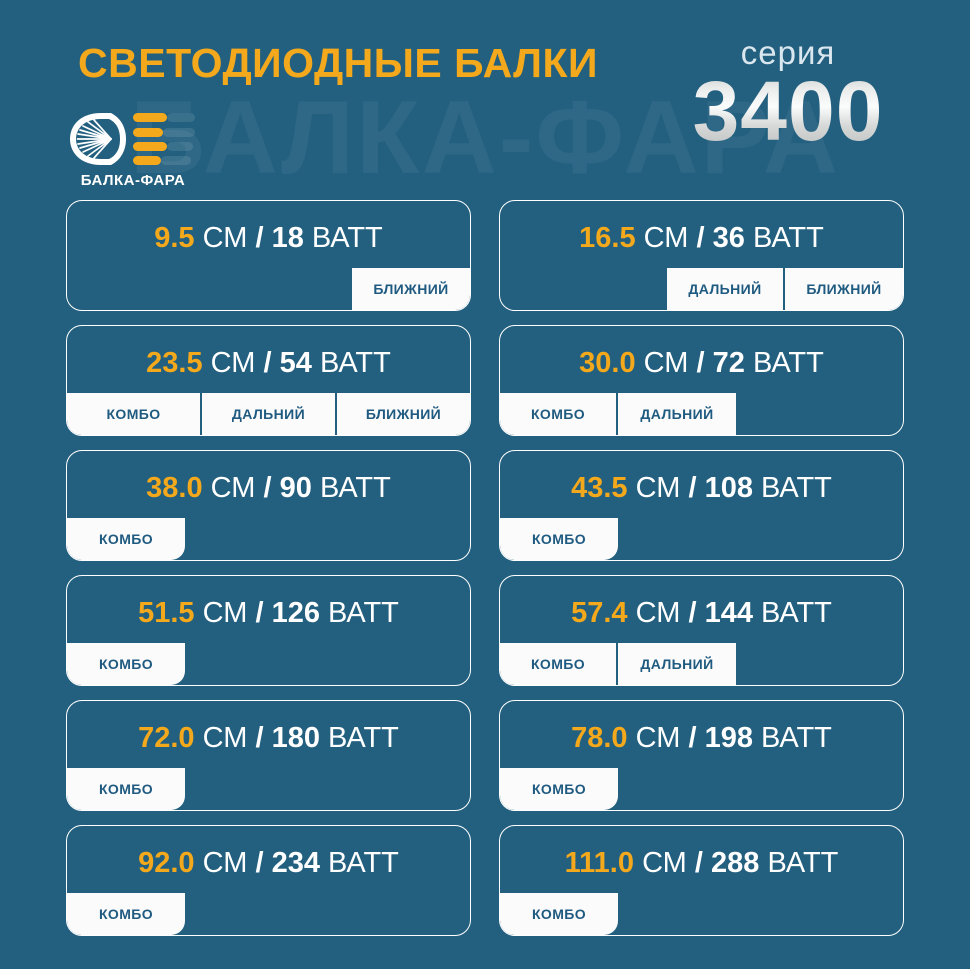 This screenshot has width=970, height=969. What do you see at coordinates (599, 863) in the screenshot?
I see `product-size-value: 111.0` at bounding box center [599, 863].